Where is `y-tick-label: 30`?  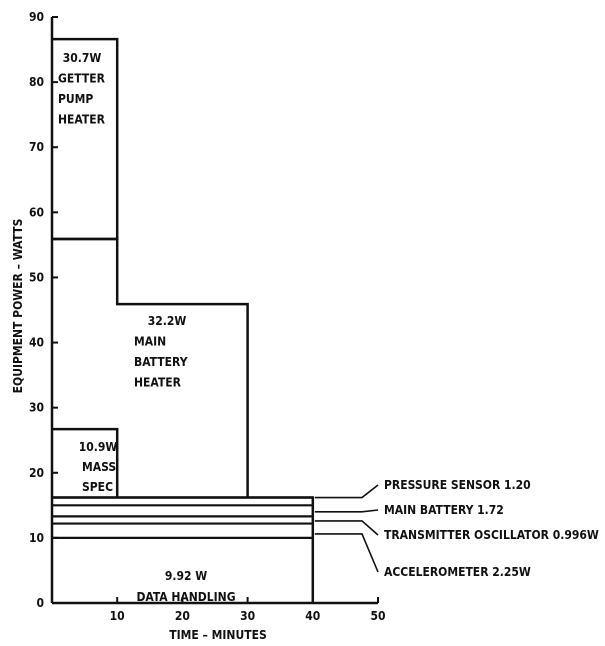 y-tick-label: 30 is located at coordinates (36, 408).